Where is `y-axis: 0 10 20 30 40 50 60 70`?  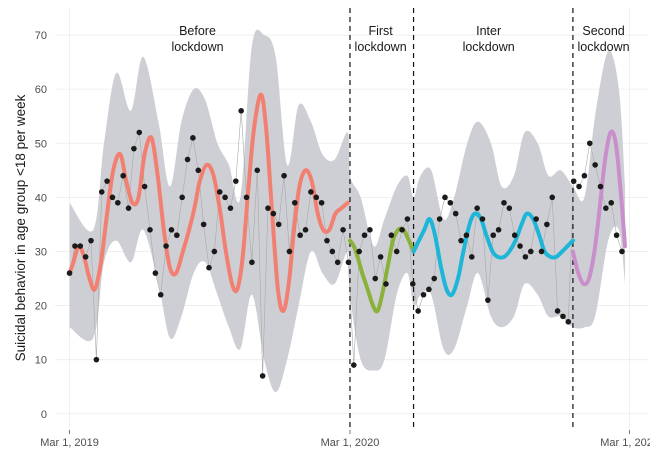
y-axis: 0 10 20 30 40 50 60 70 is located at coordinates (41, 225).